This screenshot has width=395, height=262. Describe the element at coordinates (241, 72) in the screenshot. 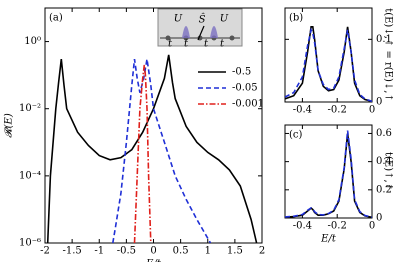

I see `legend-label: -0.5` at that location.